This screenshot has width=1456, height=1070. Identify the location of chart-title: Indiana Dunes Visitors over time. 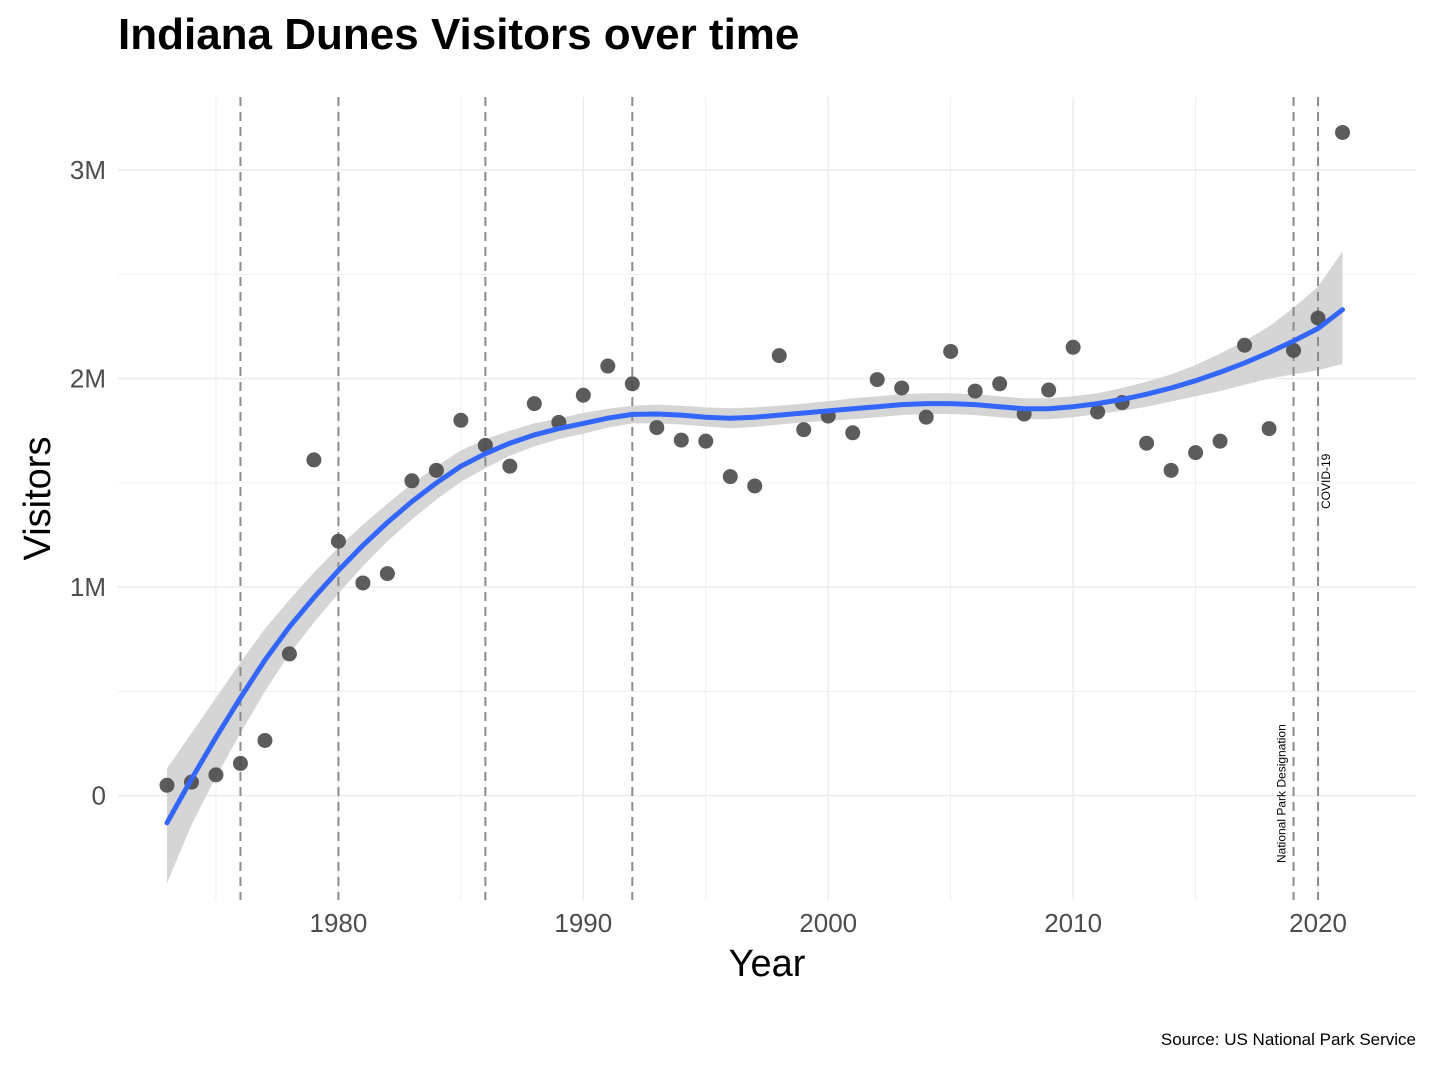
(459, 34).